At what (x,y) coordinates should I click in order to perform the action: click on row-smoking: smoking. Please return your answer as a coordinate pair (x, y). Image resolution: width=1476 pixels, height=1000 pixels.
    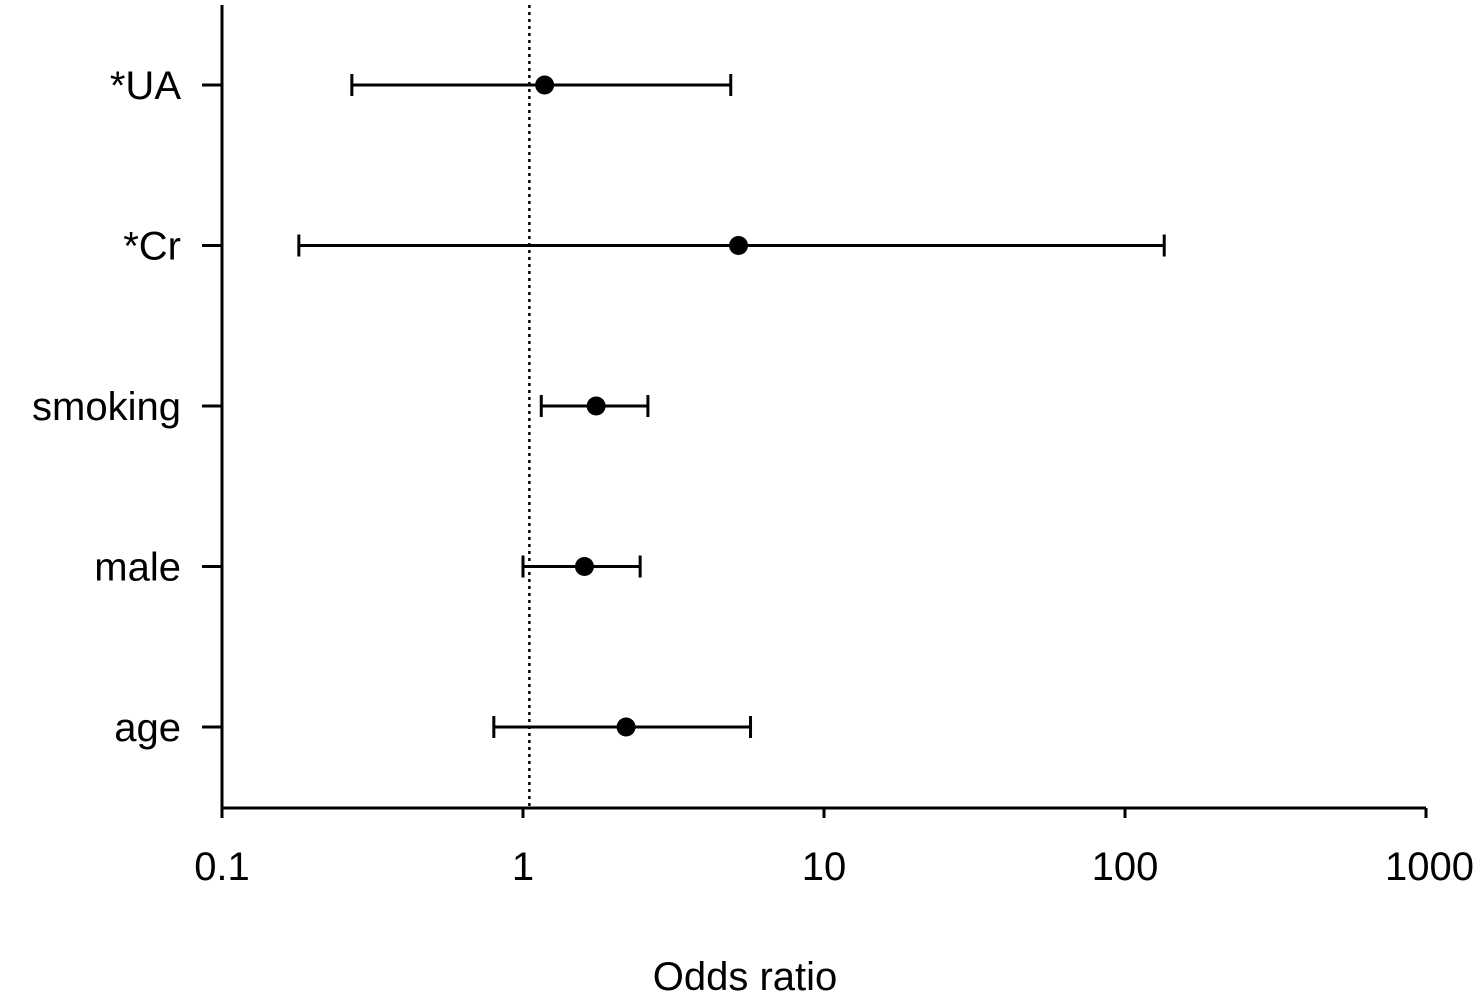
    Looking at the image, I should click on (341, 407).